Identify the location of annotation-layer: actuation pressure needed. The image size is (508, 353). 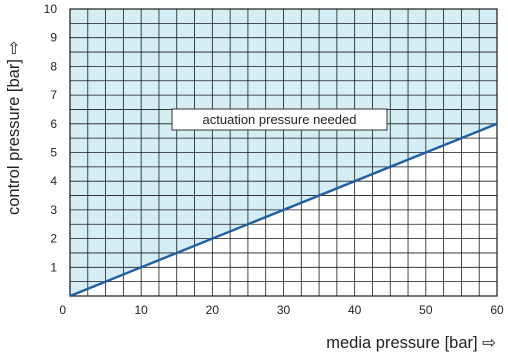
(279, 119).